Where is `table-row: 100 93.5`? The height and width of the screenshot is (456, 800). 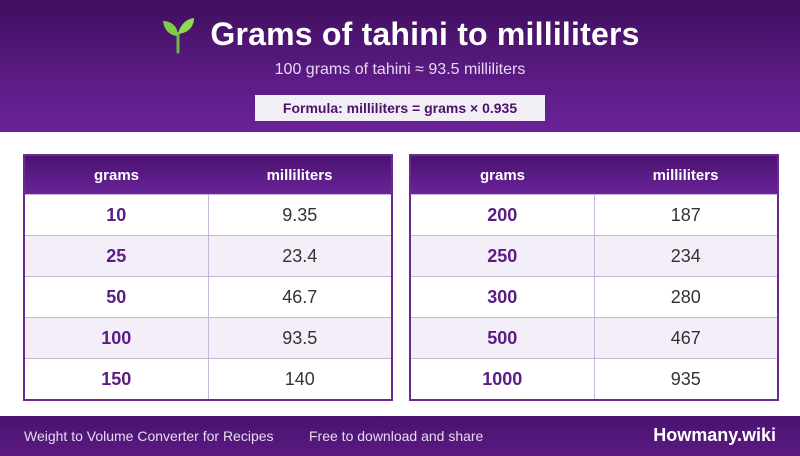 table-row: 100 93.5 is located at coordinates (208, 337).